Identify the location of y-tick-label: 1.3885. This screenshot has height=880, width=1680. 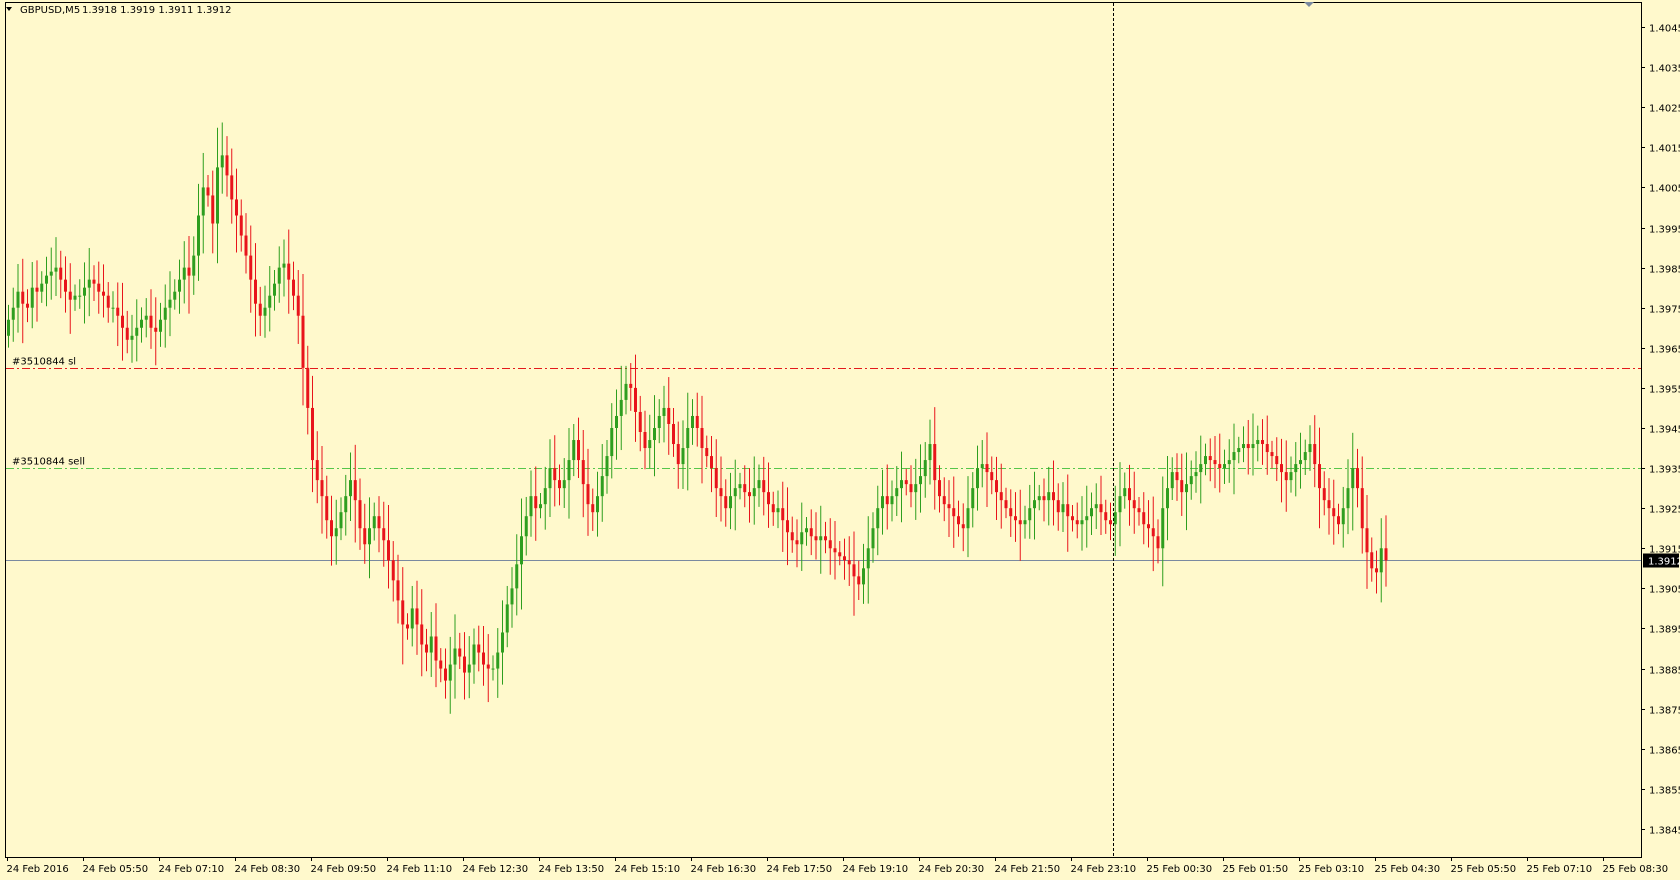
(1664, 671).